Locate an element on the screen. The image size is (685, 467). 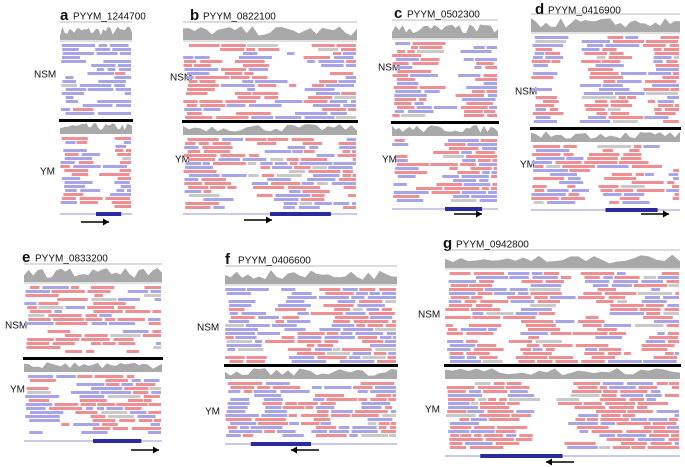
separator is located at coordinates (96, 120).